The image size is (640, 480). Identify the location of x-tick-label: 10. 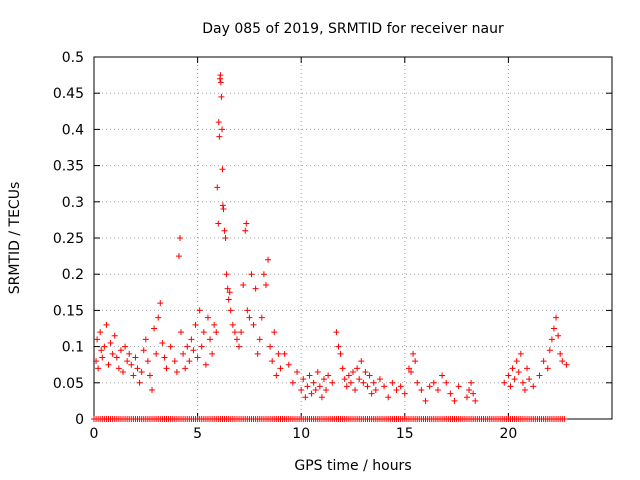
(301, 434).